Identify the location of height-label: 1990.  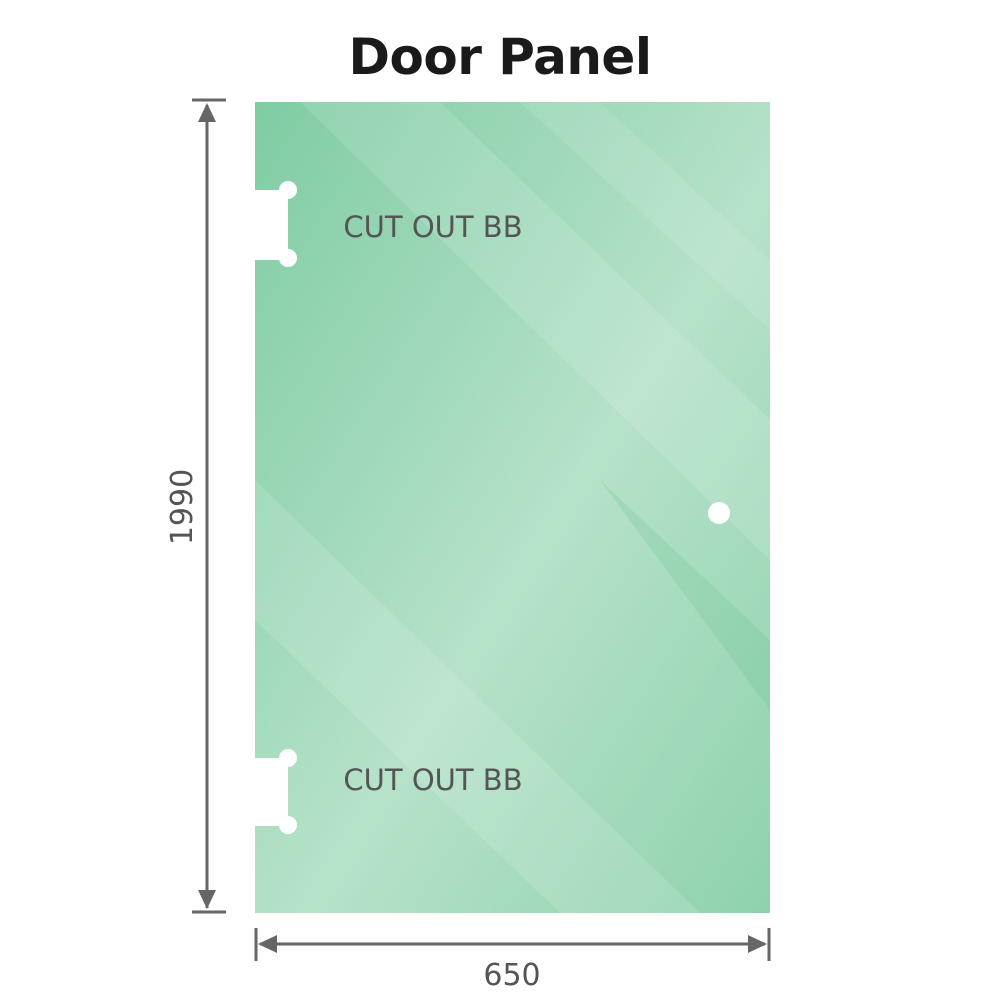
(182, 507).